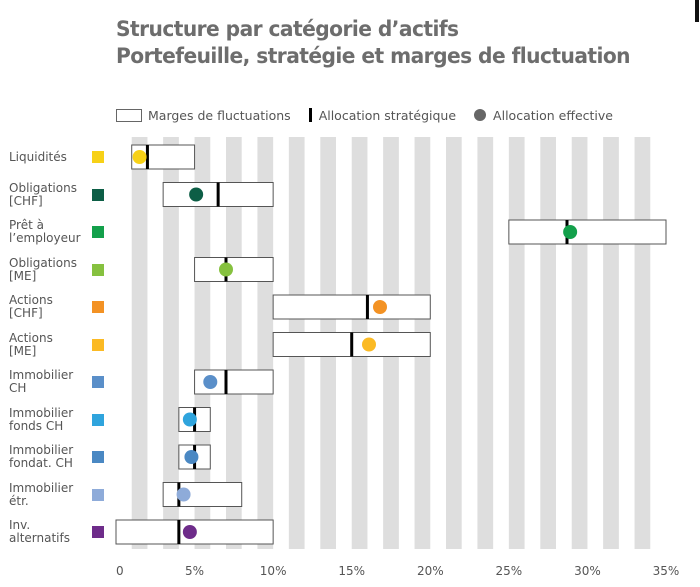  I want to click on x-tick-label: 20%, so click(430, 571).